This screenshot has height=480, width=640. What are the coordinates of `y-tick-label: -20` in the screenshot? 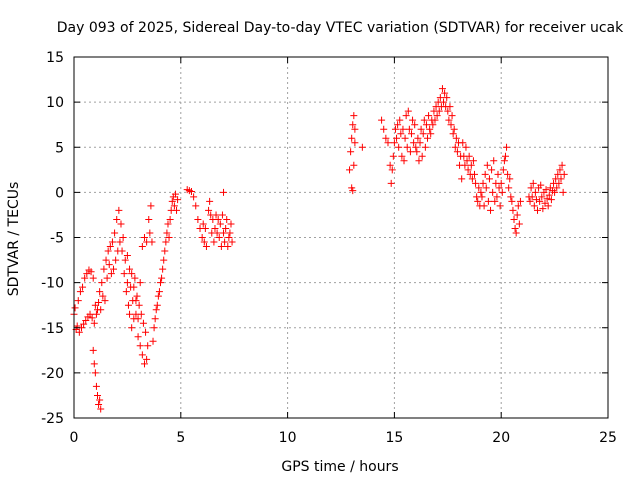 It's located at (52, 374).